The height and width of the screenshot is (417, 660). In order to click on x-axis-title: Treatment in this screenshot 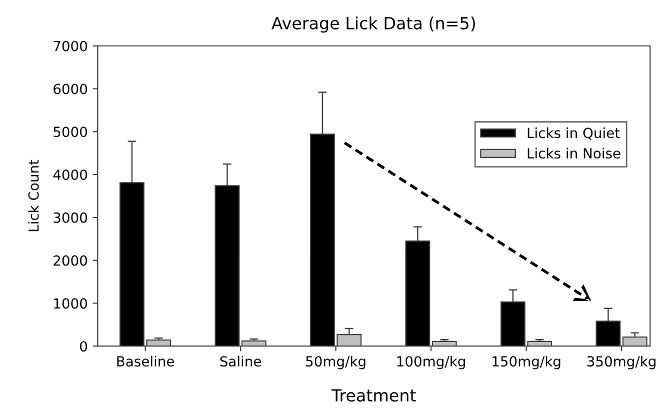, I will do `click(373, 395)`.